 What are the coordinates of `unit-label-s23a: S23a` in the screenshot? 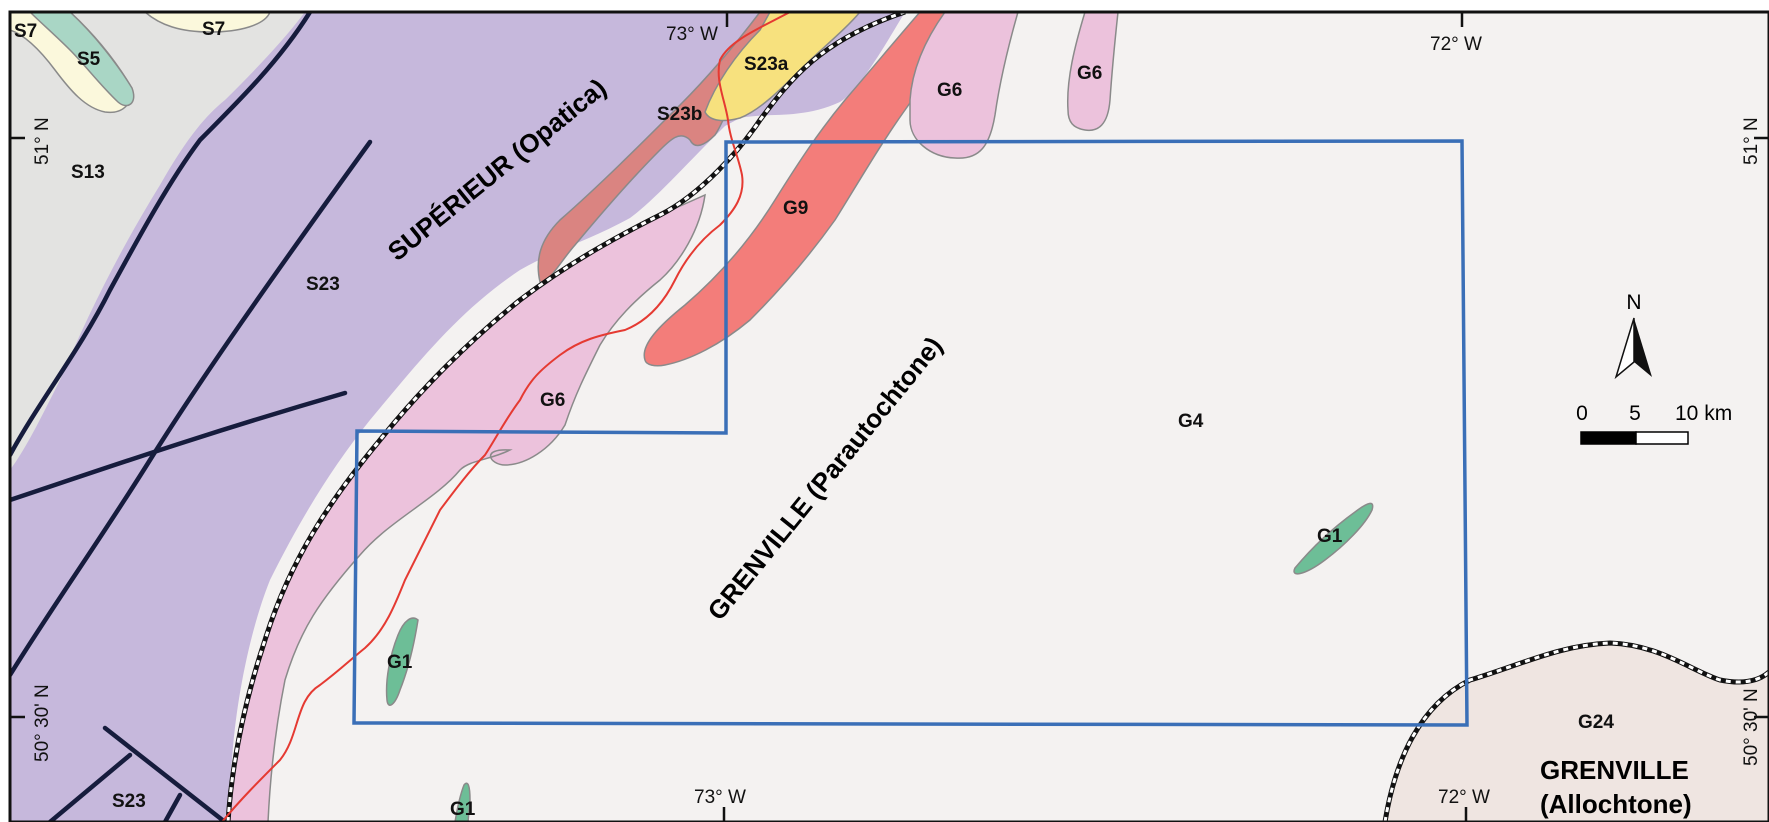 It's located at (766, 64).